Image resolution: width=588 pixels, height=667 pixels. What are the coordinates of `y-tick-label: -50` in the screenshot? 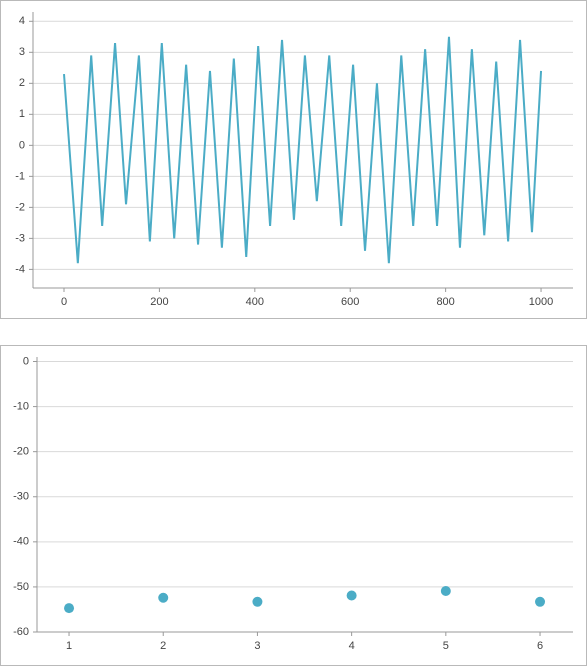 It's located at (21, 587).